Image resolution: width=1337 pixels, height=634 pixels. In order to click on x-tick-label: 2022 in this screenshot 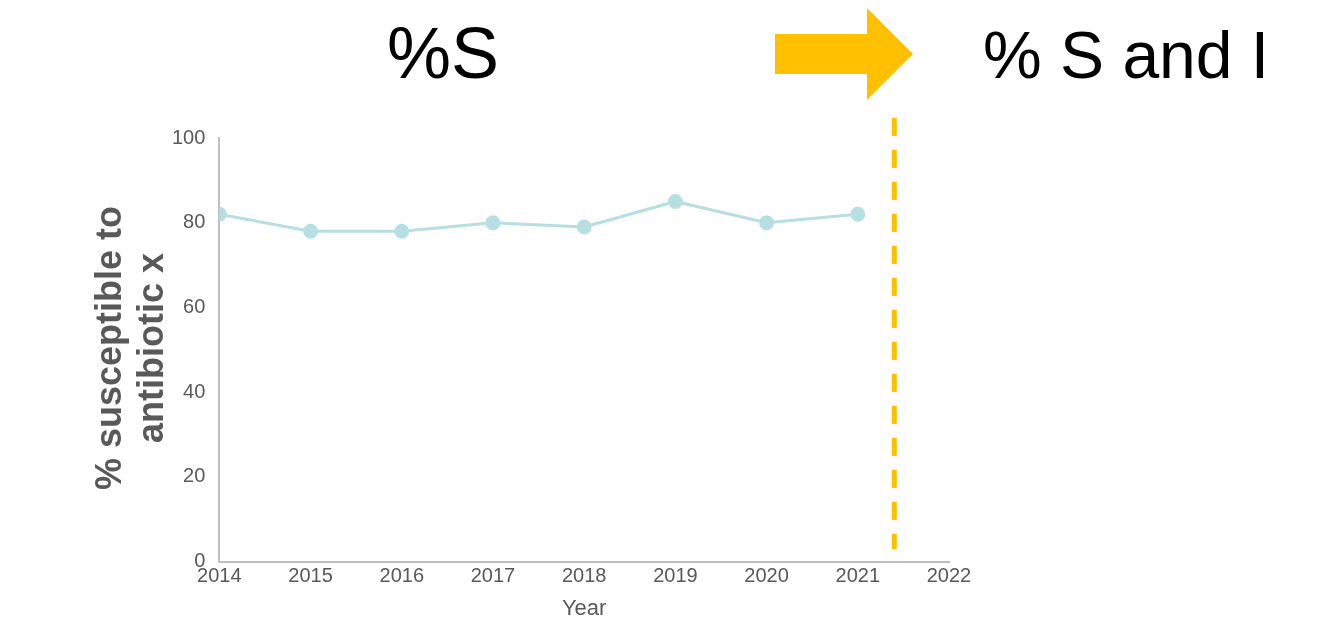, I will do `click(949, 575)`.